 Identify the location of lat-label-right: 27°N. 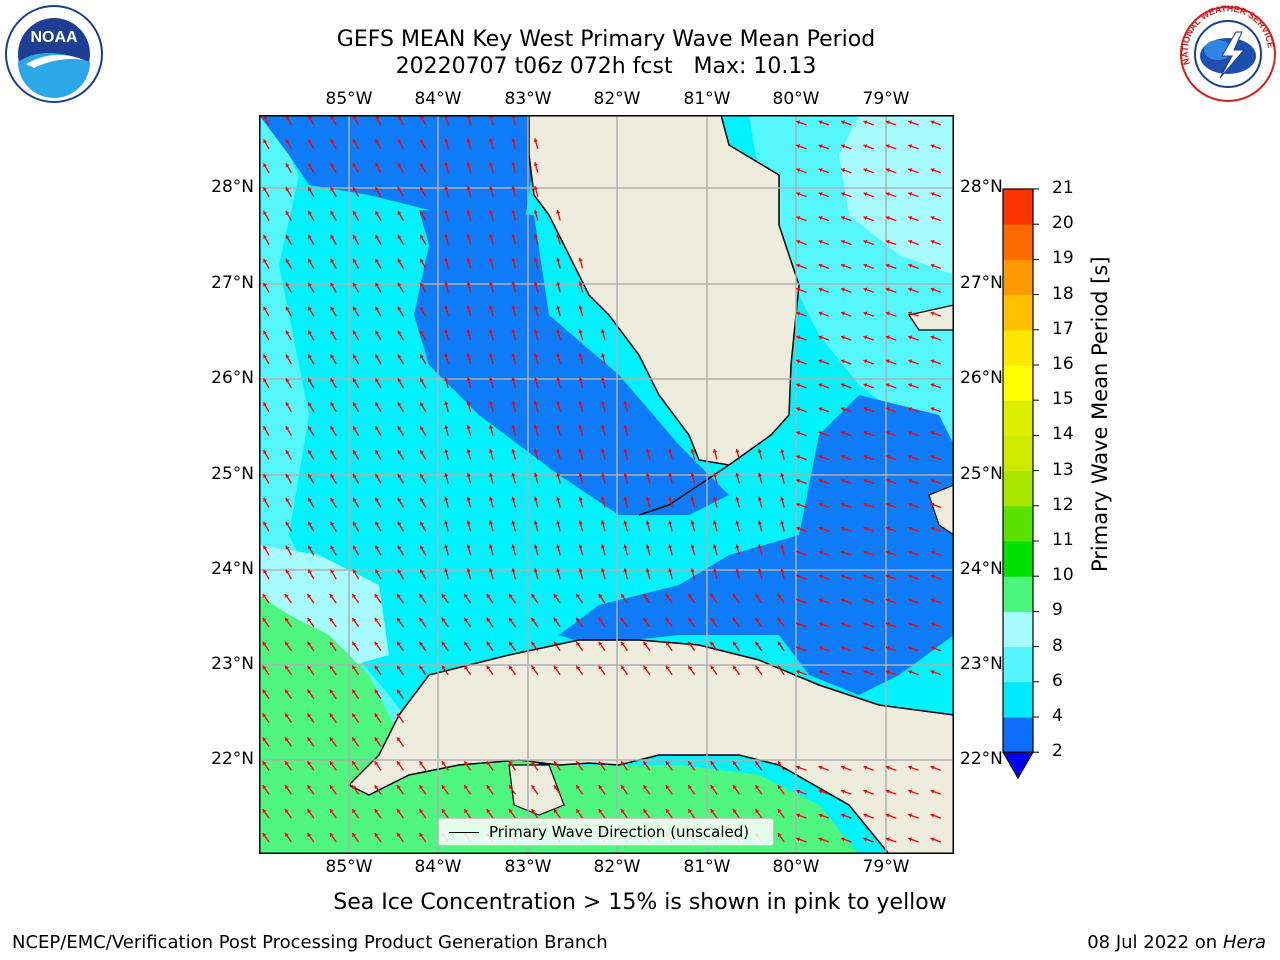
(981, 283).